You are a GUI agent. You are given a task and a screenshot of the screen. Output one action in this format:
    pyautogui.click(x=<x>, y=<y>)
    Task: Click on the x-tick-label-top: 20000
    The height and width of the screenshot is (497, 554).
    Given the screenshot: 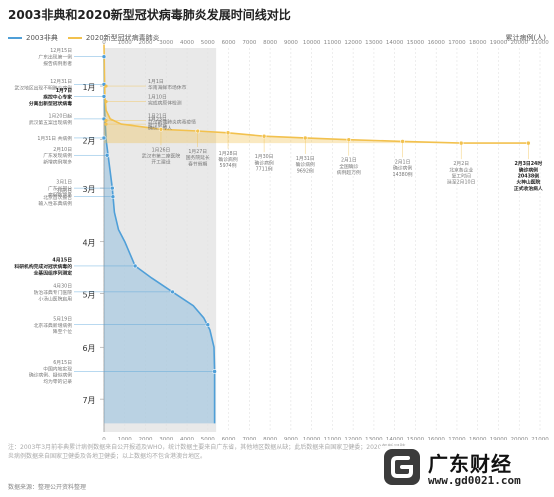 What is the action you would take?
    pyautogui.click(x=519, y=43)
    